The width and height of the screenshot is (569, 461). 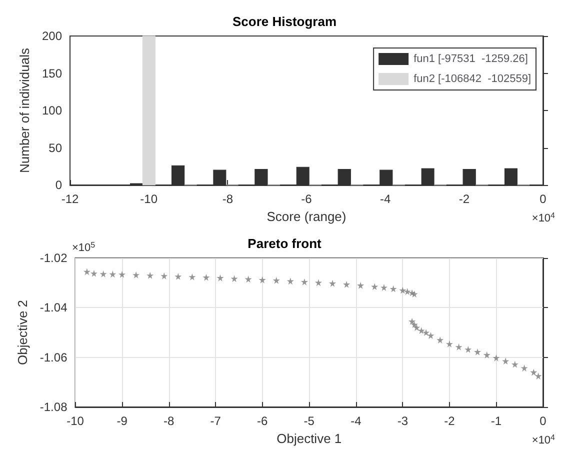 What do you see at coordinates (306, 216) in the screenshot?
I see `x-axis-title: Score (range)` at bounding box center [306, 216].